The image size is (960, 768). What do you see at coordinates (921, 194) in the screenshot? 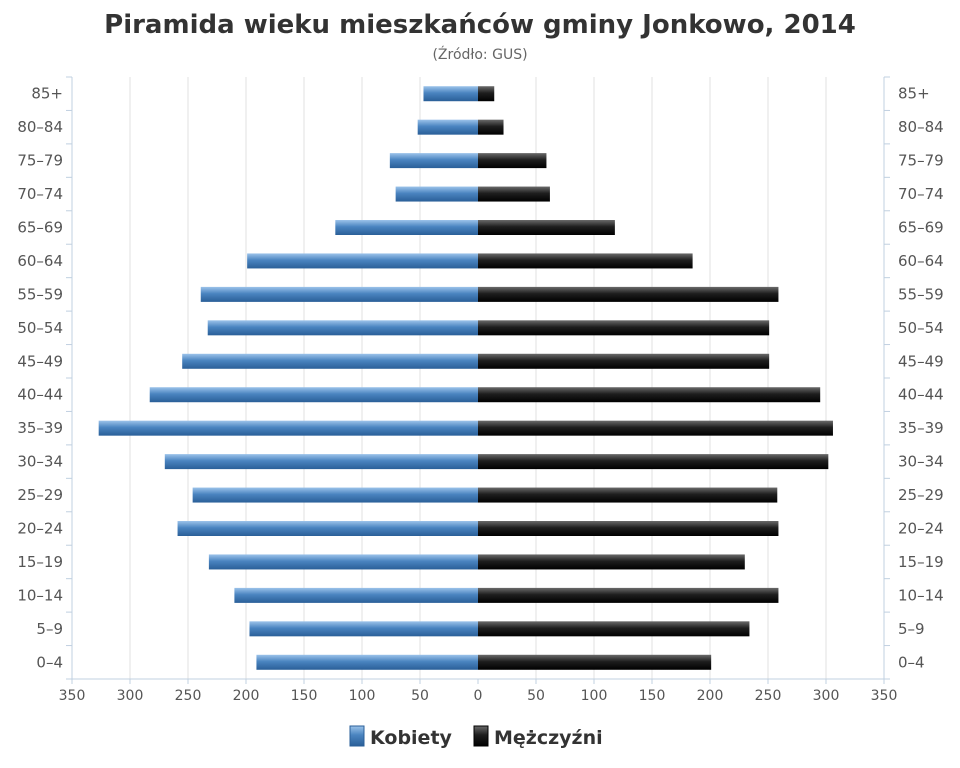
I see `category-label-right: 70–74` at bounding box center [921, 194].